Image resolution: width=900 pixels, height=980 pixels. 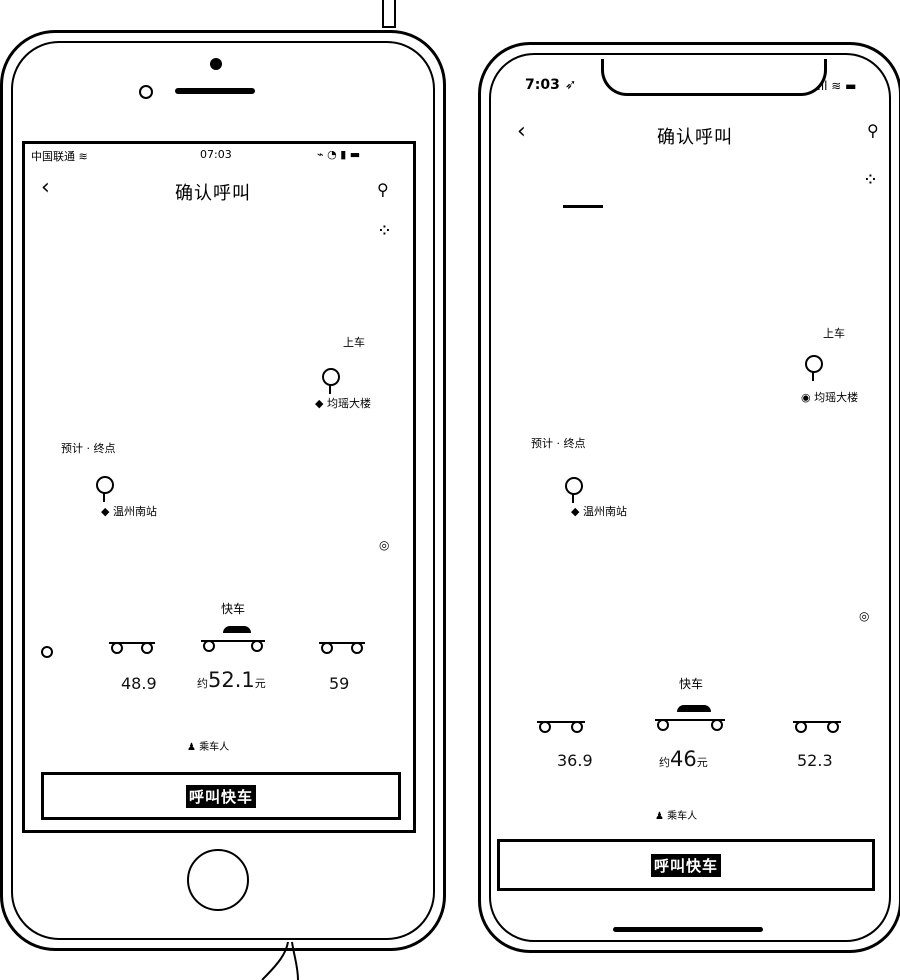 What do you see at coordinates (683, 759) in the screenshot?
I see `price-express: 约46元` at bounding box center [683, 759].